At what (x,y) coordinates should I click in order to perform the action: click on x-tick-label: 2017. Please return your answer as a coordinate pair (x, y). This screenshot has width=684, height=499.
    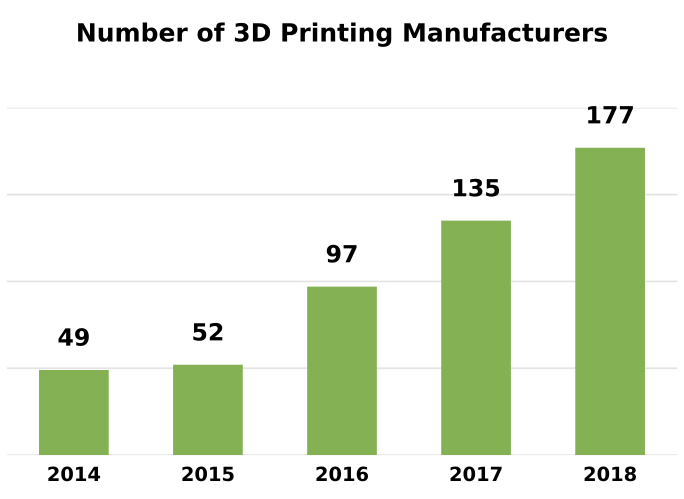
    Looking at the image, I should click on (476, 474).